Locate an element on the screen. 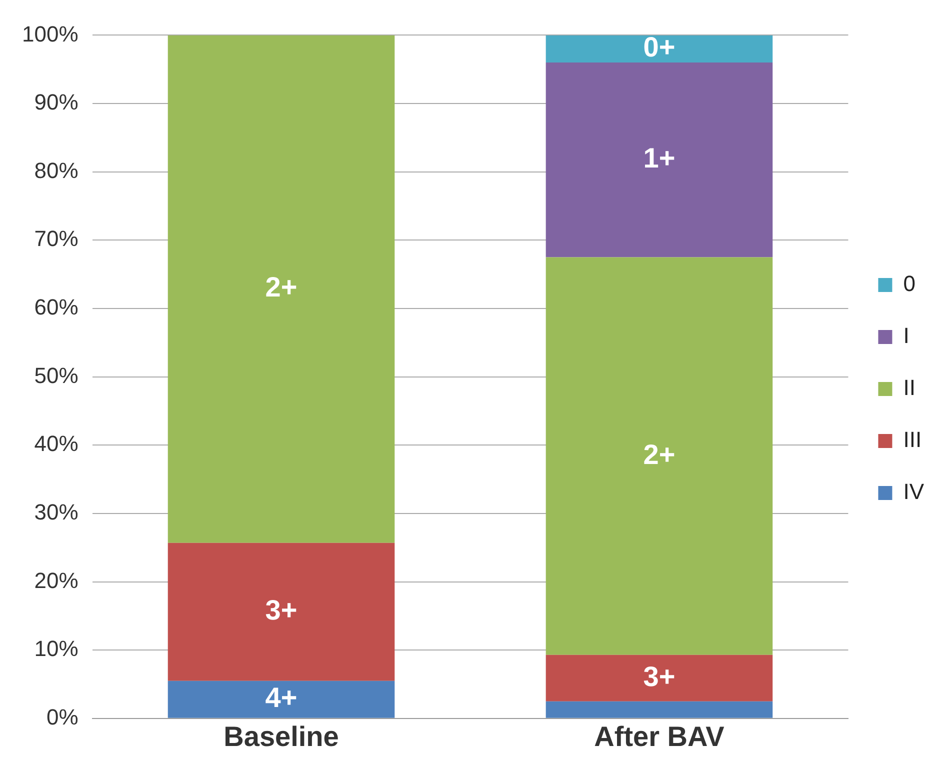 The image size is (948, 772). x-tick-label: After BAV is located at coordinates (659, 736).